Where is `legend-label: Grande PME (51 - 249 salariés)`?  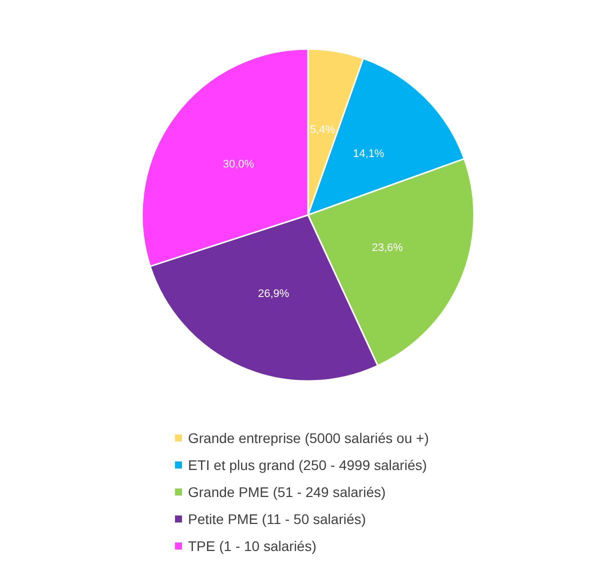 legend-label: Grande PME (51 - 249 salariés) is located at coordinates (287, 492).